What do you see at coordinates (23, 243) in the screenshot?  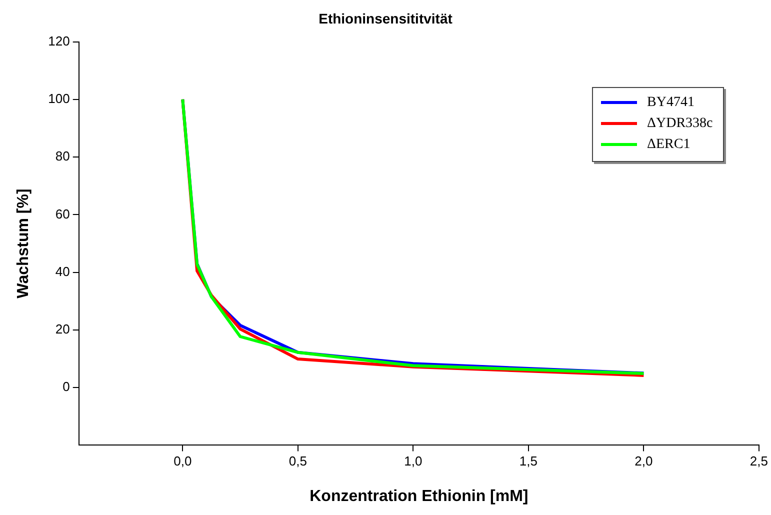 I see `y-axis-title: Wachstum [%]` at bounding box center [23, 243].